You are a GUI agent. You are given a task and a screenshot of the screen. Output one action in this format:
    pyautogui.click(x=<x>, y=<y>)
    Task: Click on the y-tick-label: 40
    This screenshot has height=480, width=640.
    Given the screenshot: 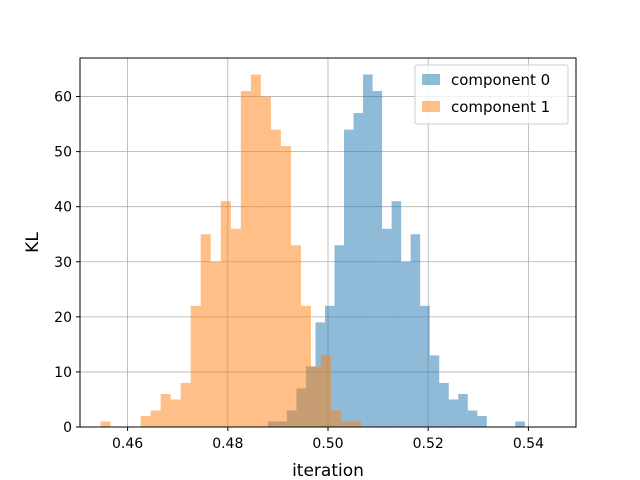 What is the action you would take?
    pyautogui.click(x=63, y=208)
    